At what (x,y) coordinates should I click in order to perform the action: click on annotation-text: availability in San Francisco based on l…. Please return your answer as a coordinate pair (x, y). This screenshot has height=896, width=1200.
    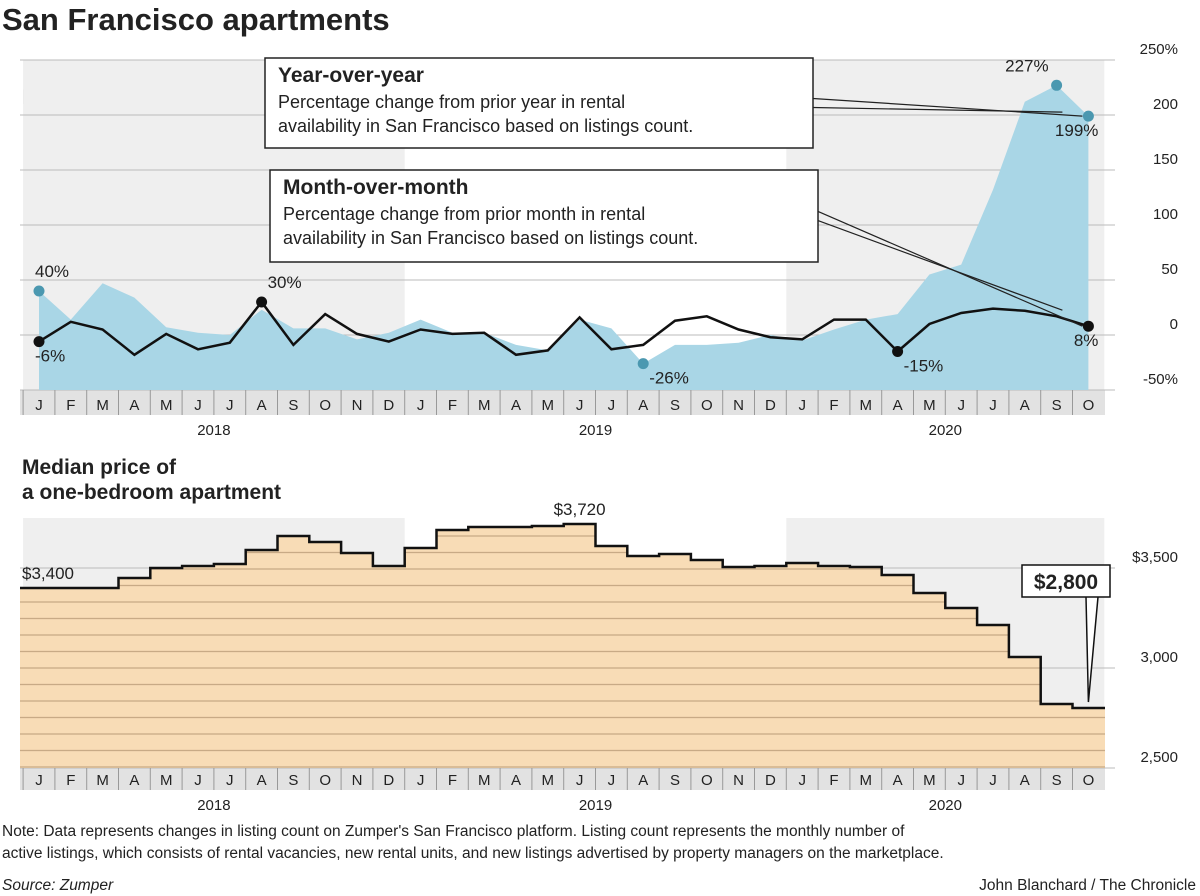
    Looking at the image, I should click on (485, 126).